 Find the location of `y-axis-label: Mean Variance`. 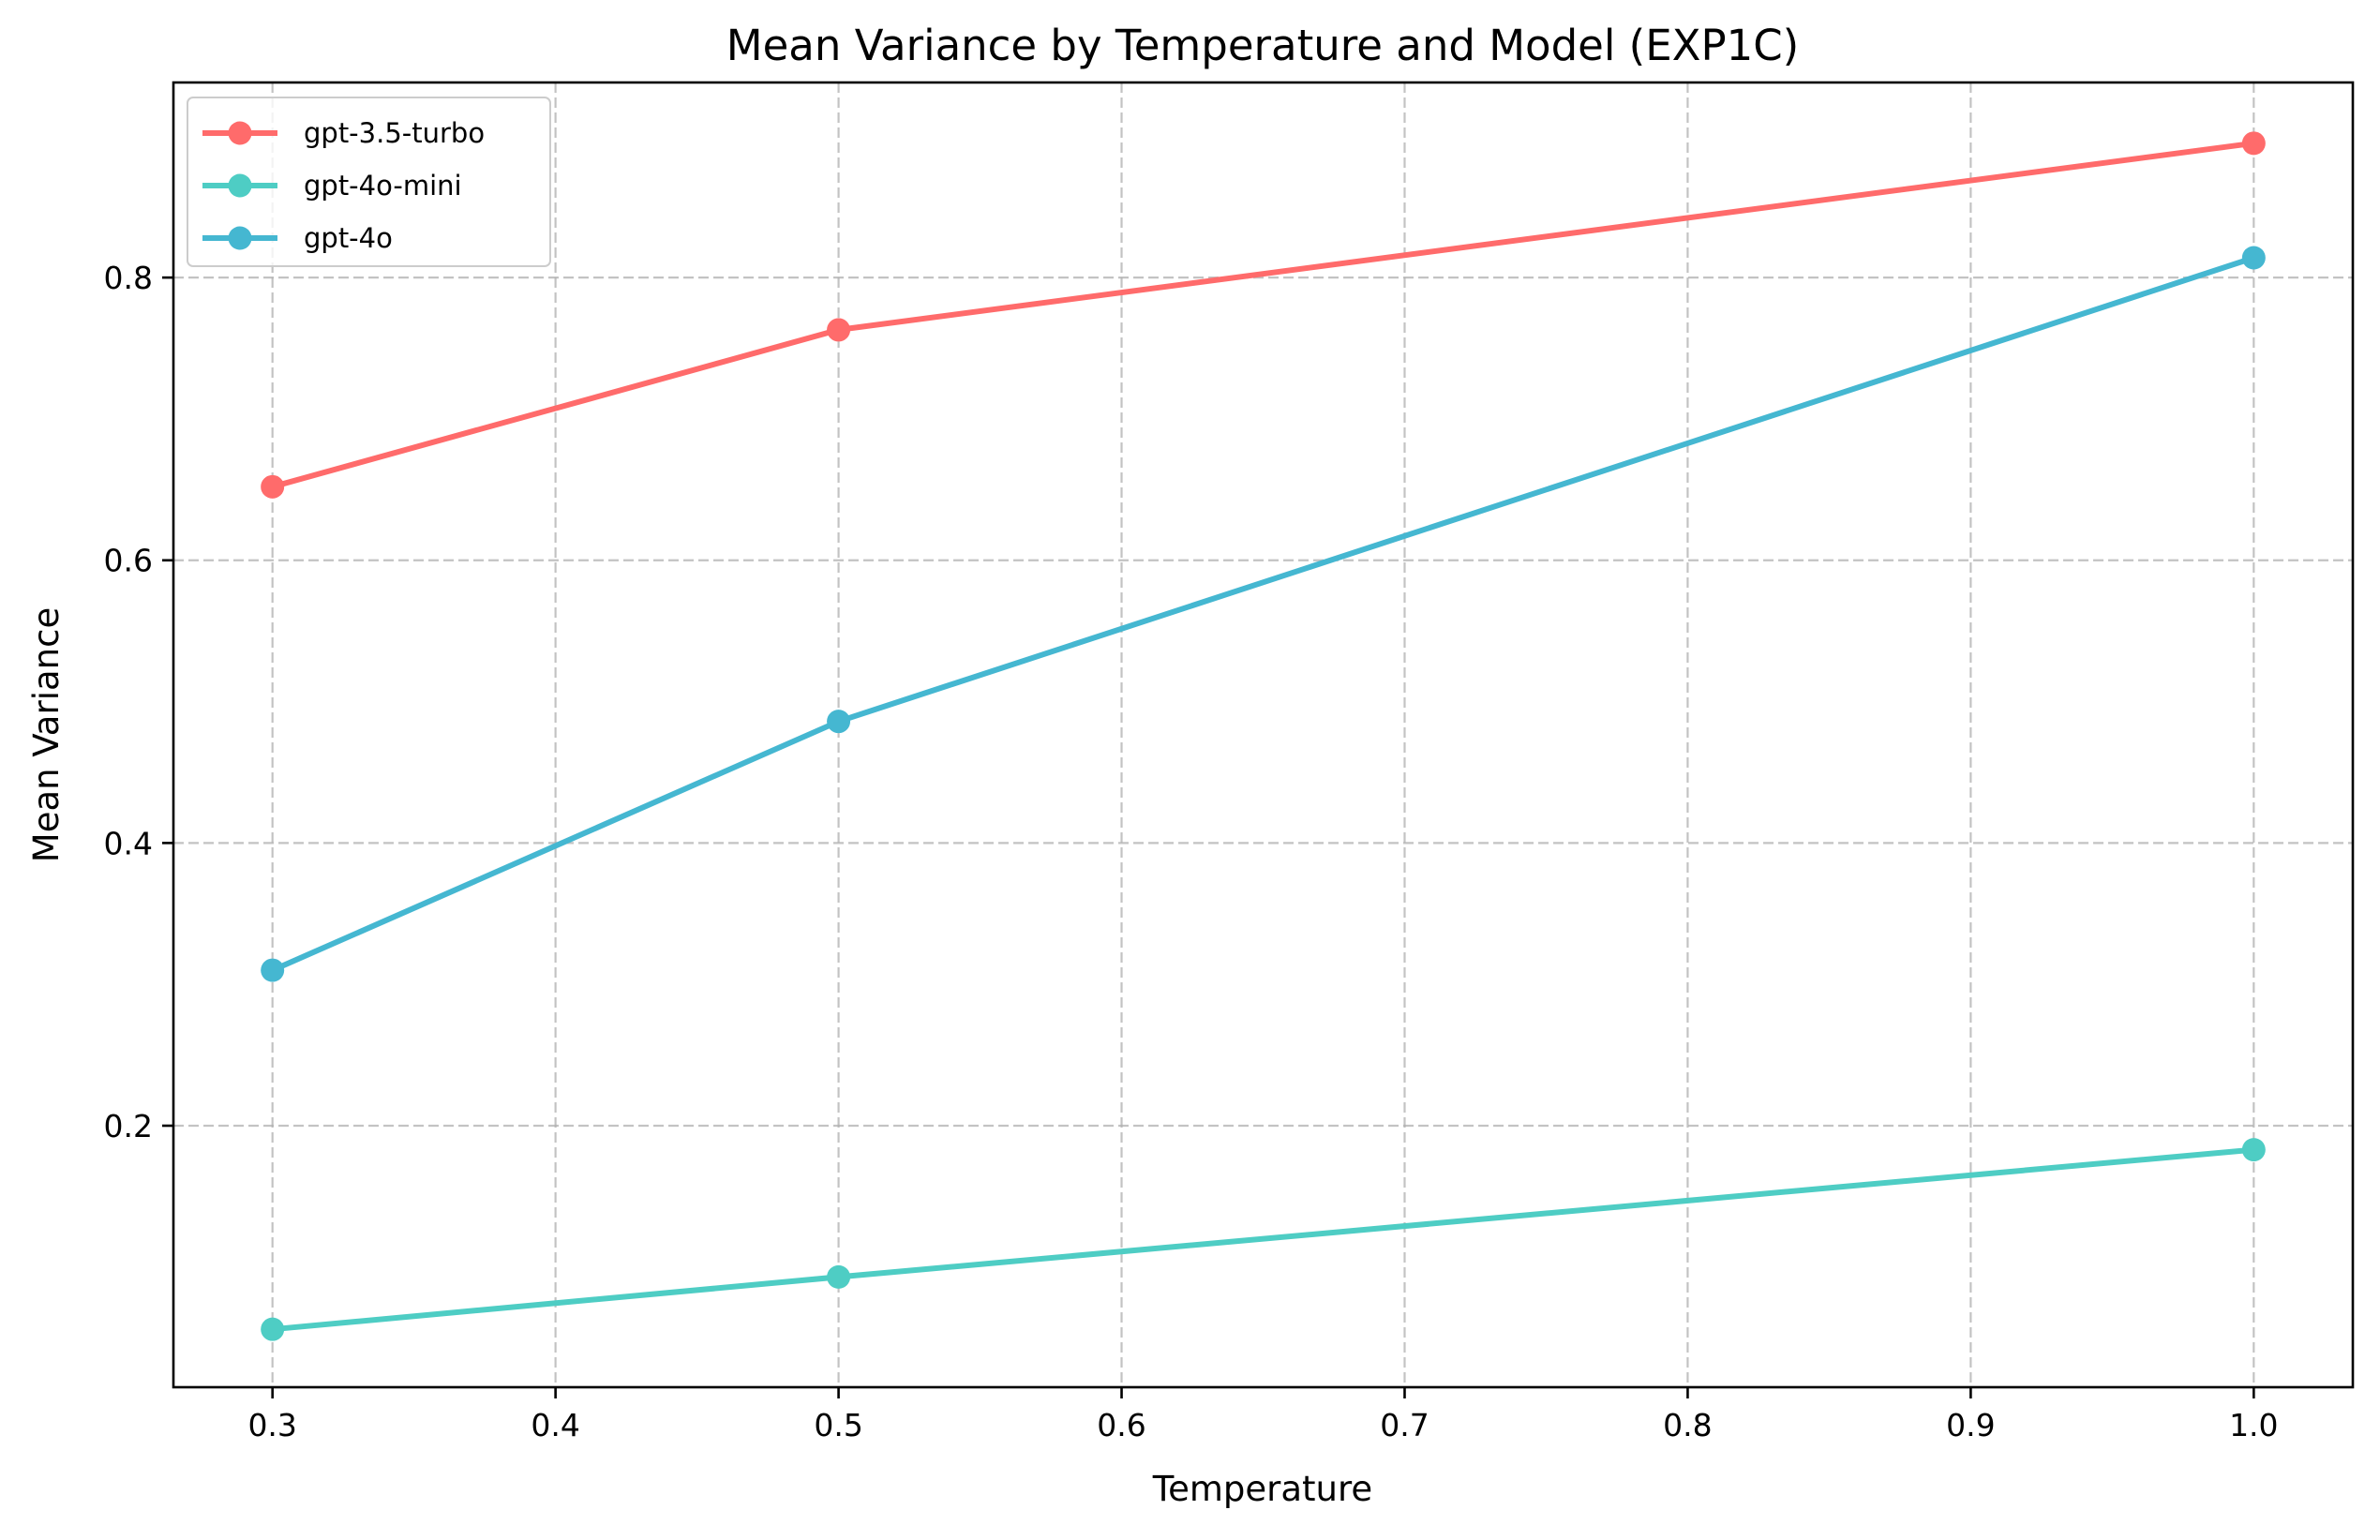

y-axis-label: Mean Variance is located at coordinates (46, 734).